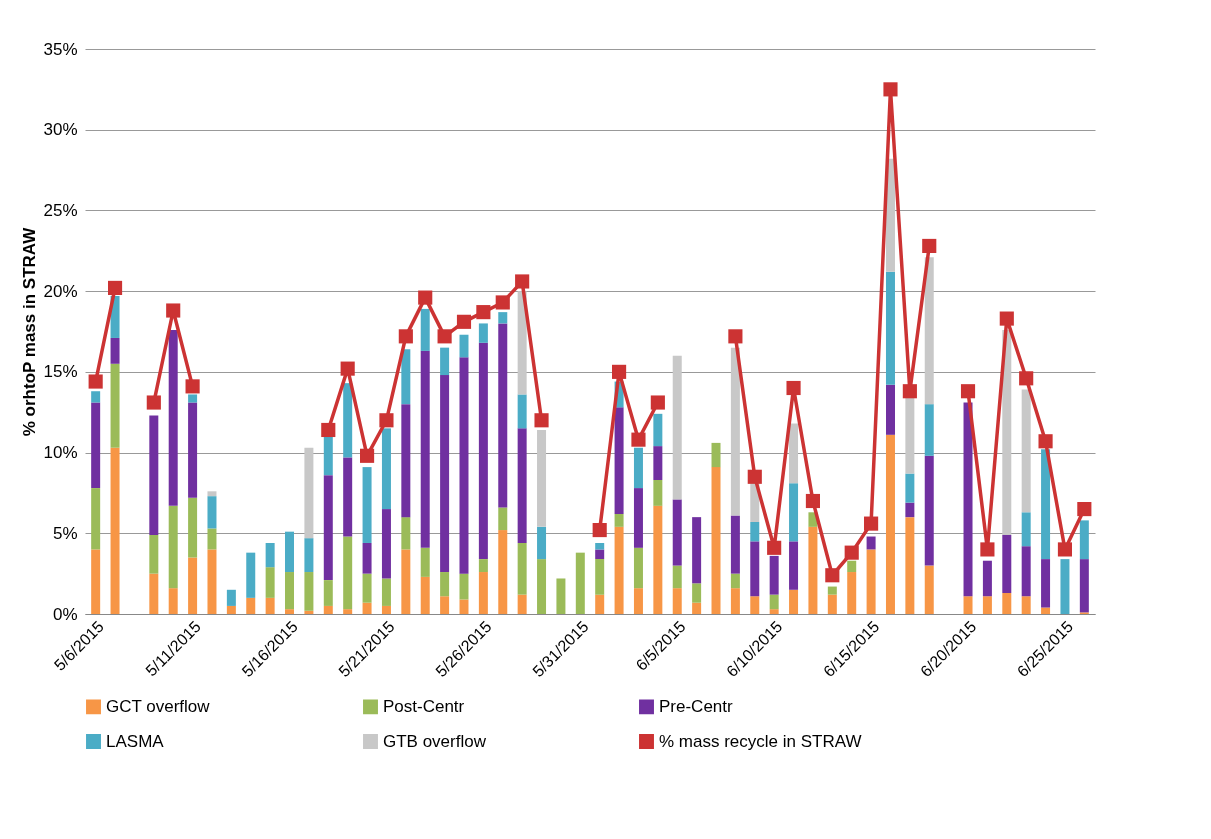  Describe the element at coordinates (60, 453) in the screenshot. I see `y-tick-label: 10%` at that location.